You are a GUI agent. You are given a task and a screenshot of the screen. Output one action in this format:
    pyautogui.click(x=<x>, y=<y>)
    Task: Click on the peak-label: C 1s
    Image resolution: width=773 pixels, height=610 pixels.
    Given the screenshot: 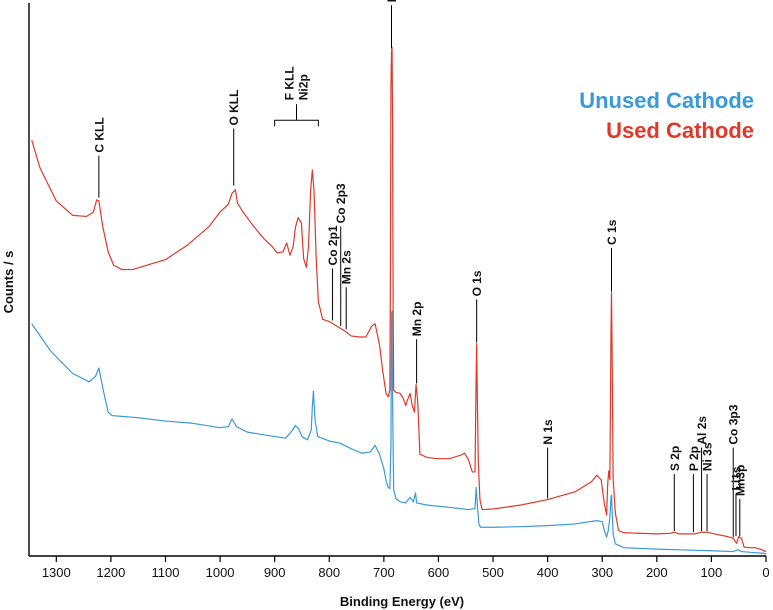 What is the action you would take?
    pyautogui.click(x=612, y=232)
    